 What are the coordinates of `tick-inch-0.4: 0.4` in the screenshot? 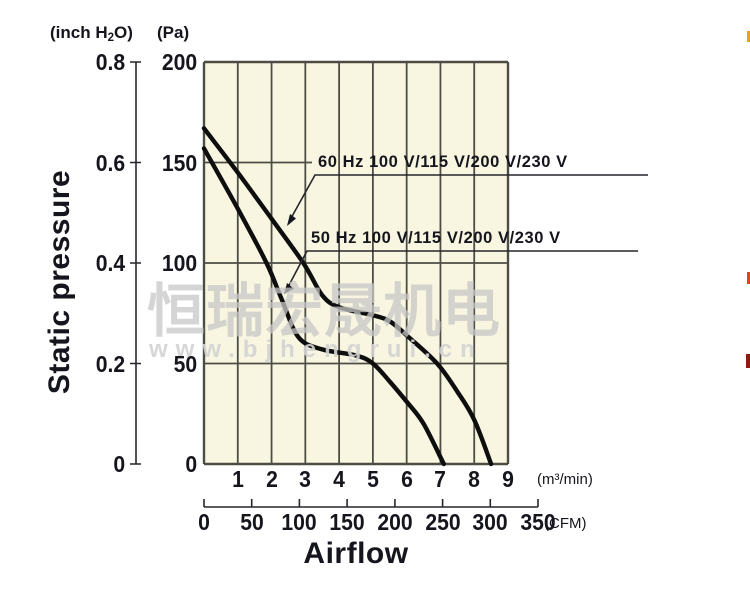 It's located at (110, 263).